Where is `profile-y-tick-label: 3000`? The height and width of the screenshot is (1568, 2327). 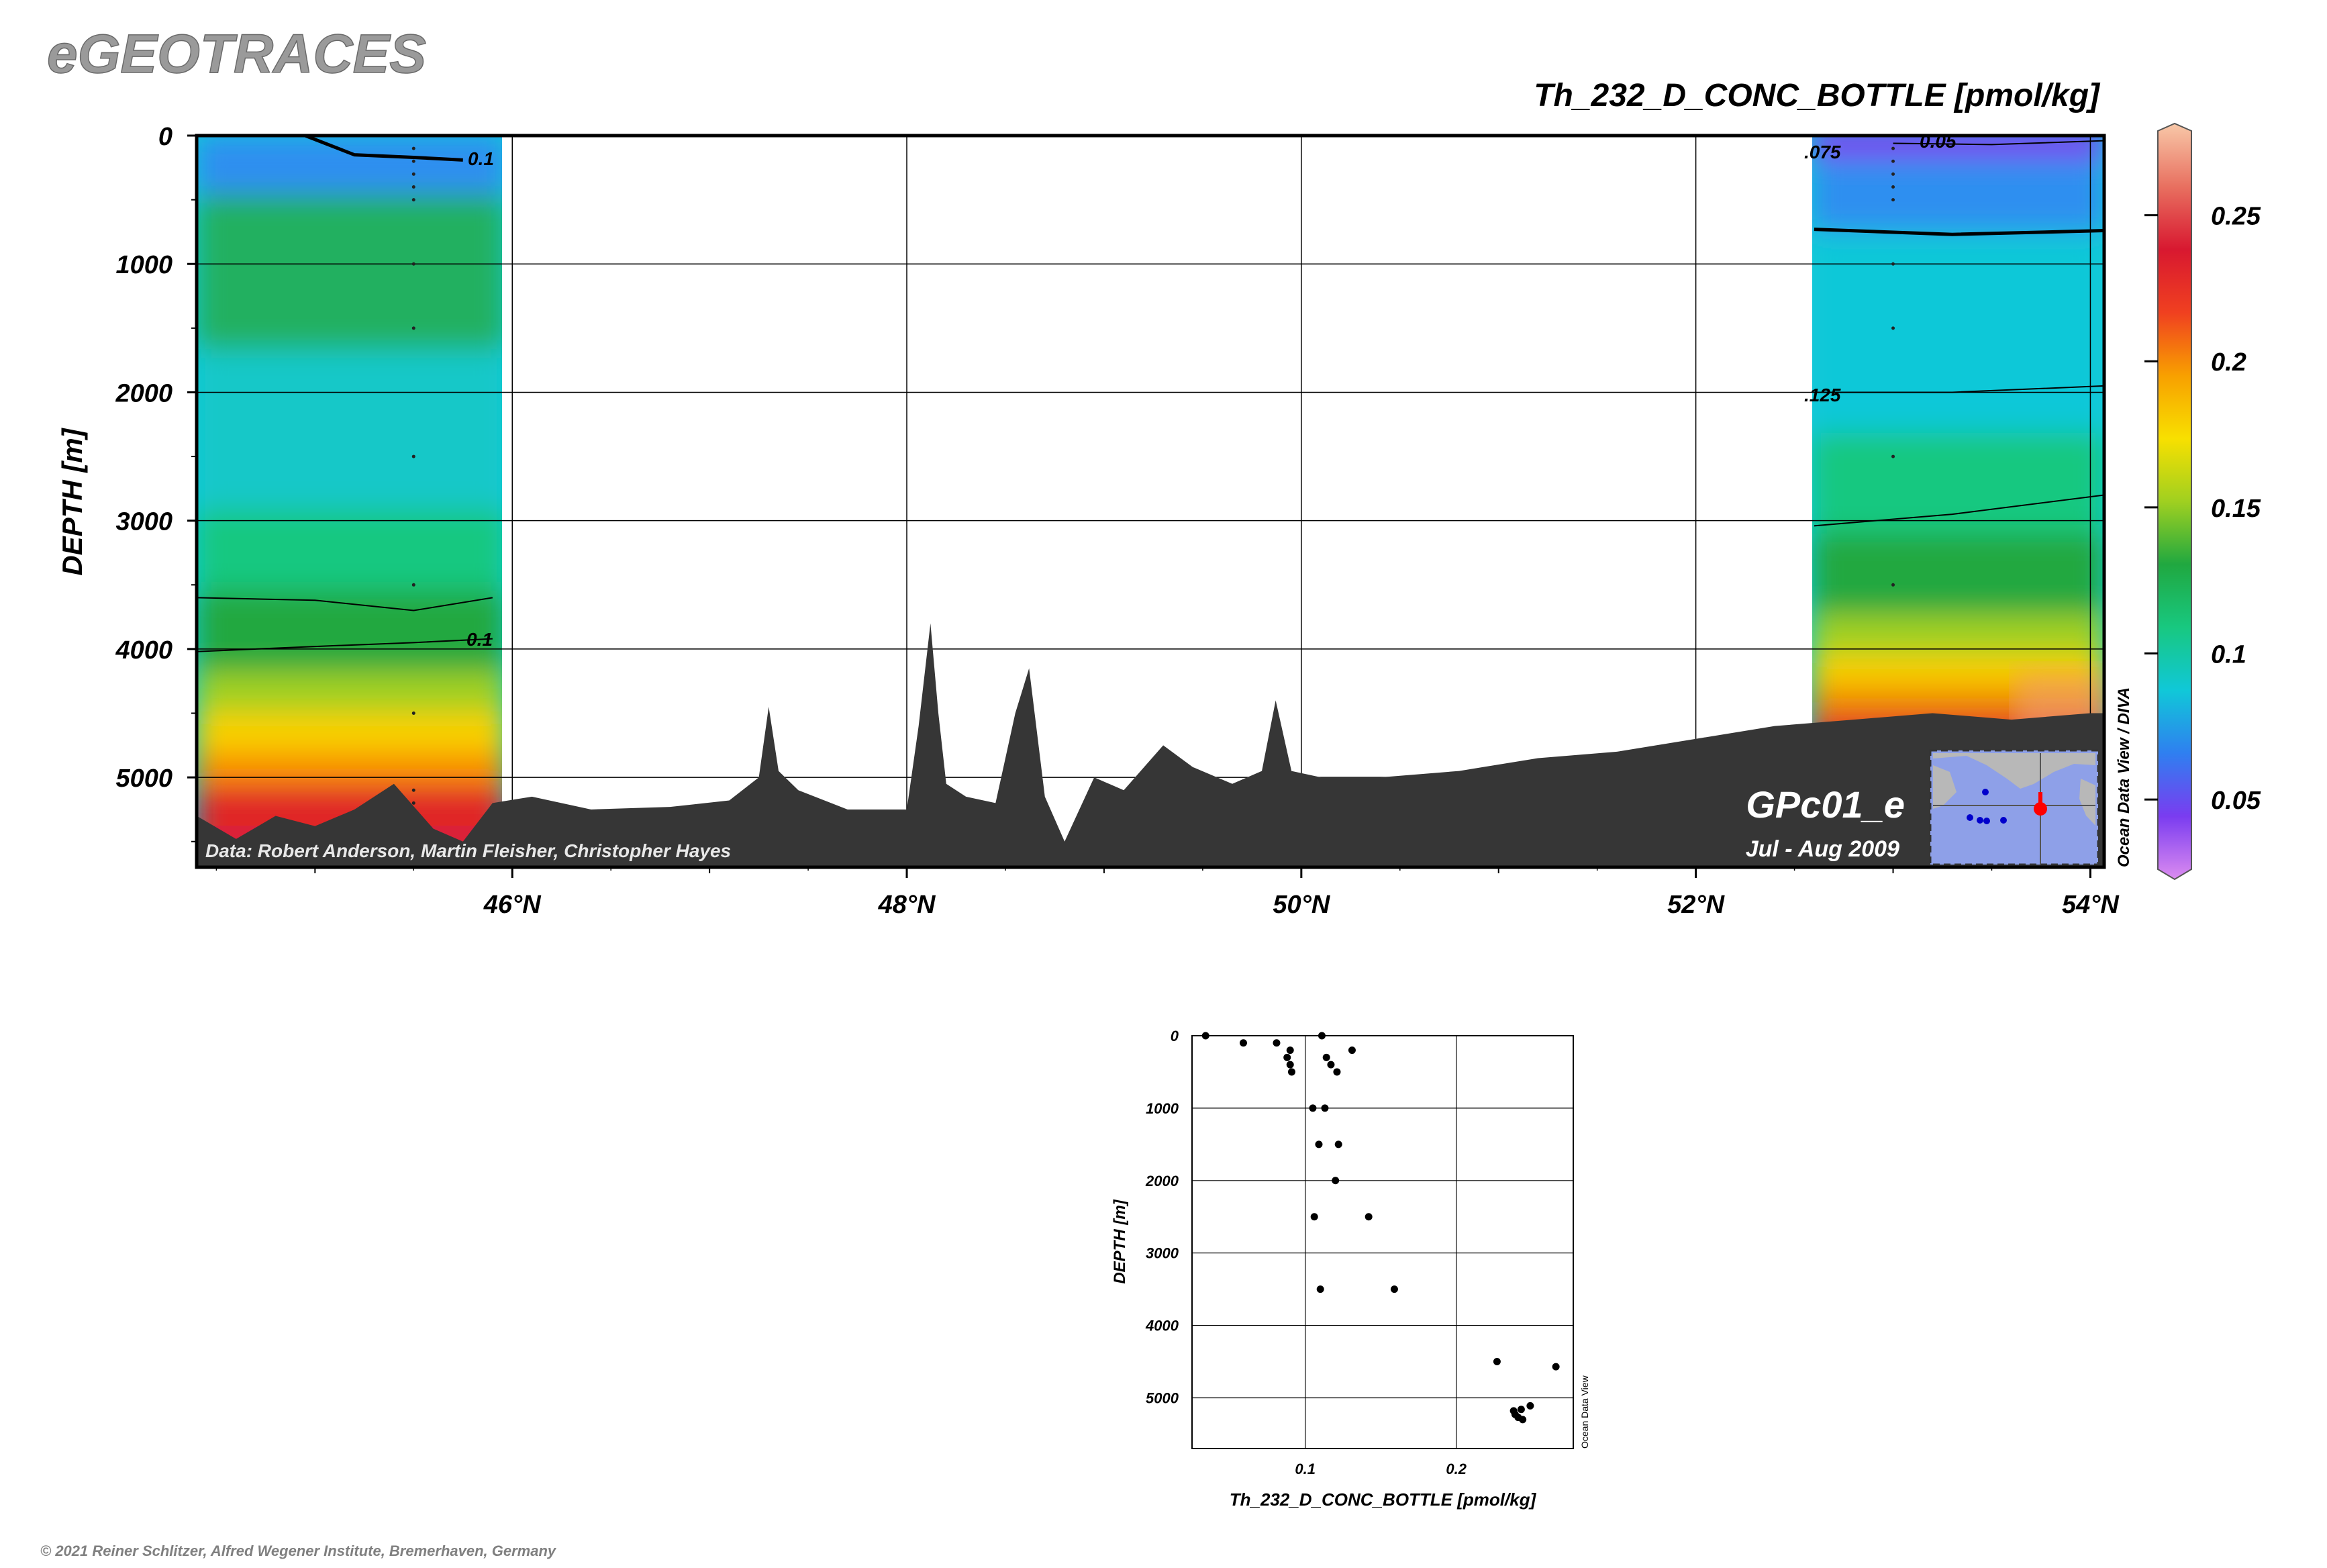
profile-y-tick-label: 3000 is located at coordinates (1162, 1254).